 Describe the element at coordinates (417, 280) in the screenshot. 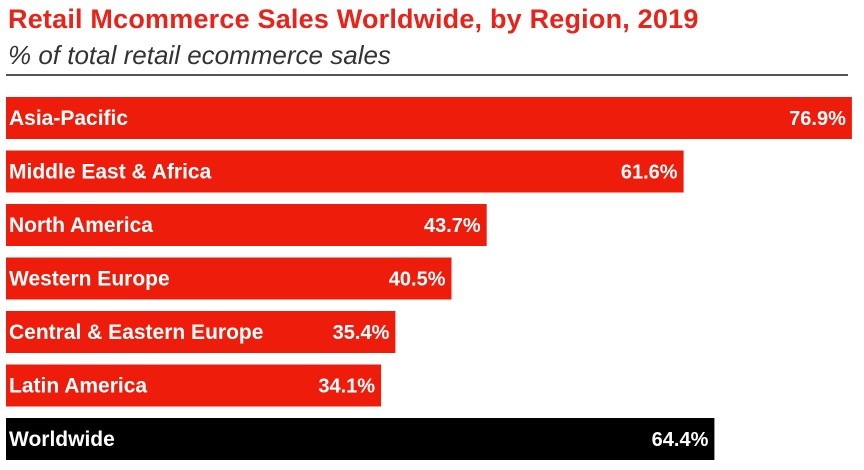

I see `value-label-western-europe: 40.5%` at that location.